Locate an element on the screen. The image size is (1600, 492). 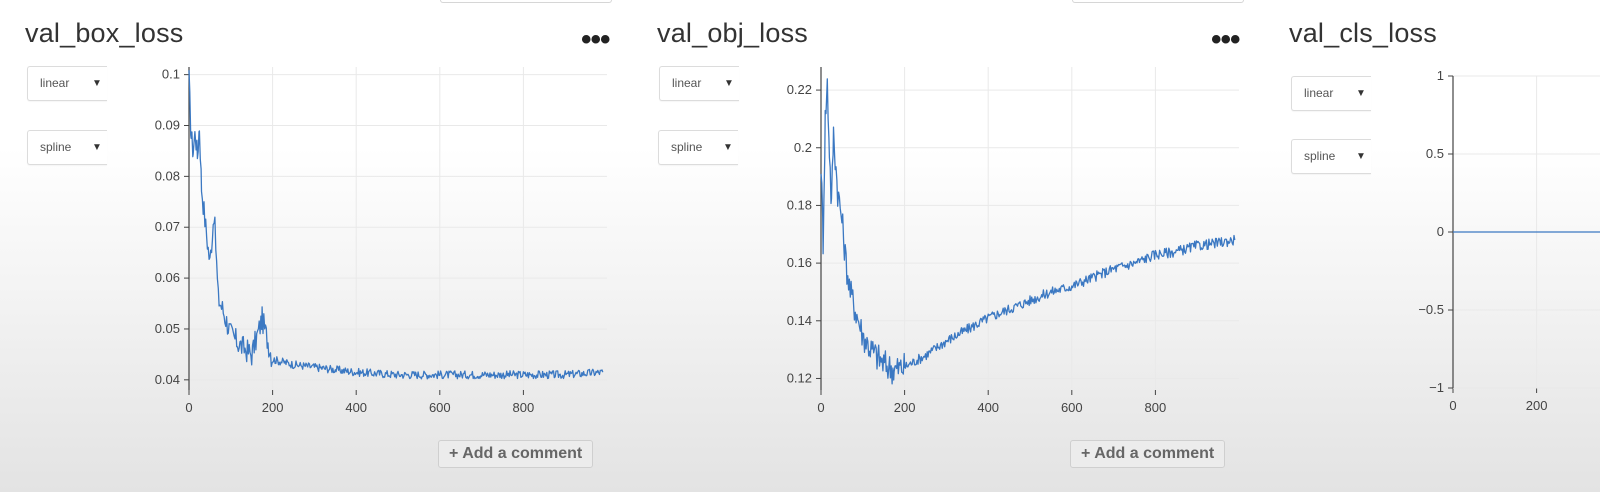
y-tick-label: 0.05 is located at coordinates (167, 328).